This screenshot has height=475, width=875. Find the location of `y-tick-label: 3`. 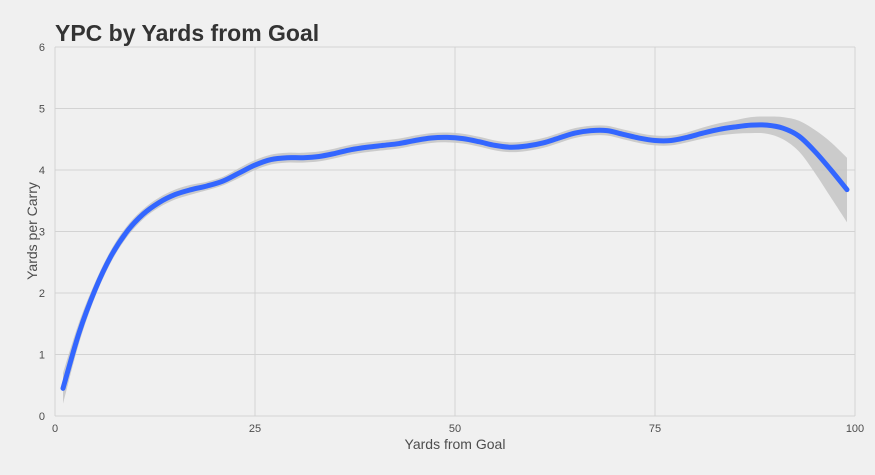

y-tick-label: 3 is located at coordinates (42, 233).